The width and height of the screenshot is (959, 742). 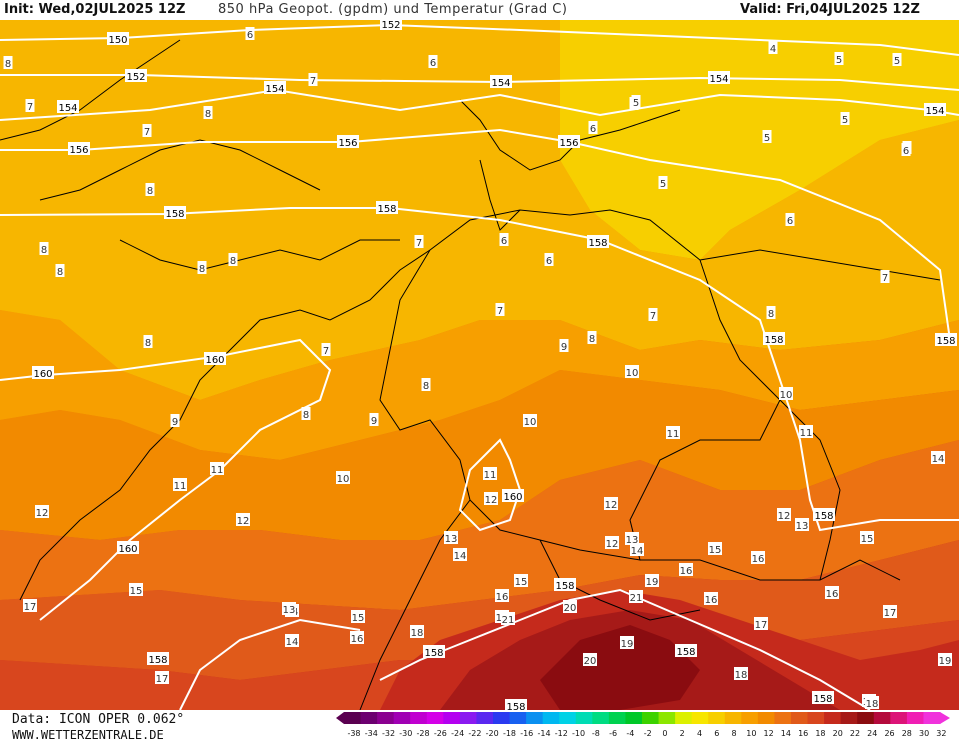 What do you see at coordinates (734, 733) in the screenshot?
I see `legend-tick-label: 8` at bounding box center [734, 733].